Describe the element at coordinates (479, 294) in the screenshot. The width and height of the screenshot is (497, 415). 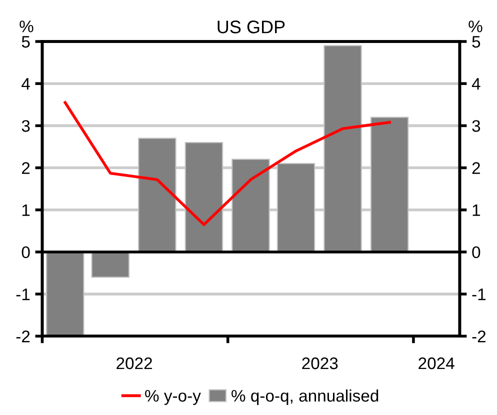
I see `y2-tick-label: -1` at that location.